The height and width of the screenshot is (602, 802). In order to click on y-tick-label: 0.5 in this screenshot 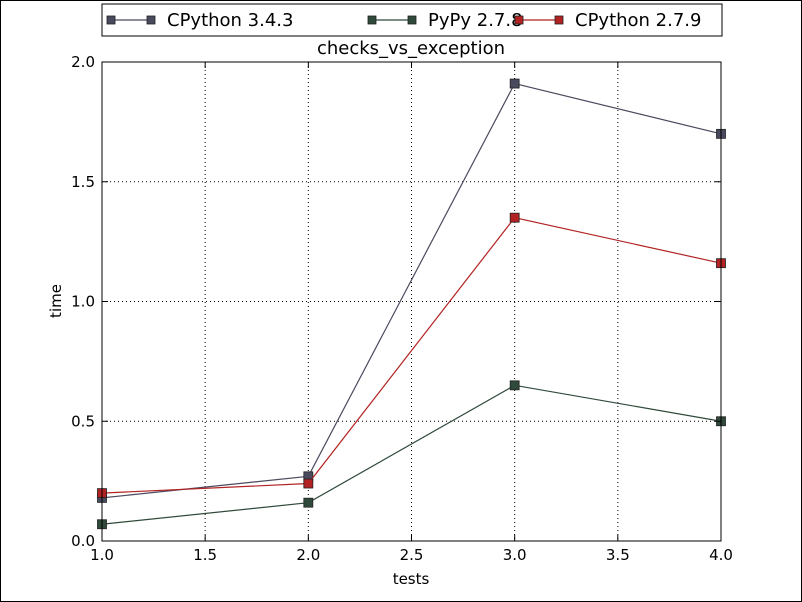, I will do `click(83, 421)`.